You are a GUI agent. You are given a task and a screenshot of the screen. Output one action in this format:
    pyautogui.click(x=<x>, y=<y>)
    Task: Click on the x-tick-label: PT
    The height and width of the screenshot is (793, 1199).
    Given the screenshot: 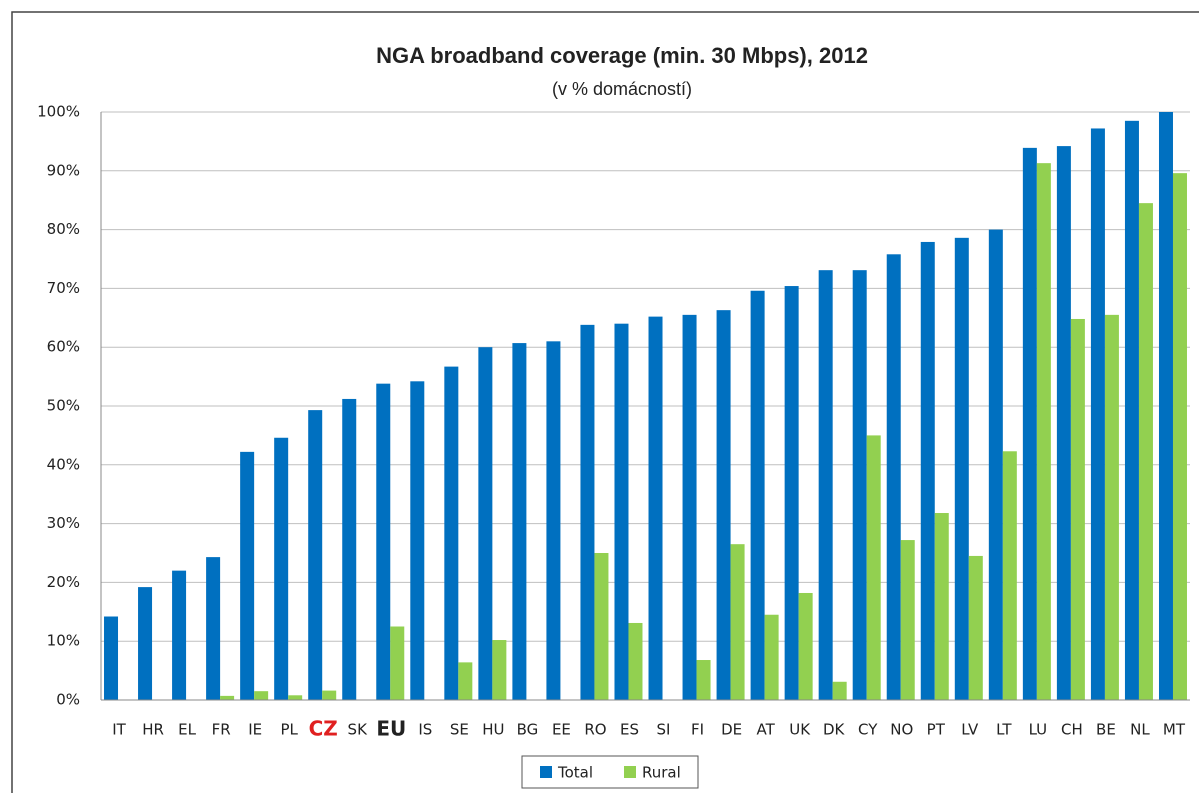 What is the action you would take?
    pyautogui.click(x=936, y=730)
    